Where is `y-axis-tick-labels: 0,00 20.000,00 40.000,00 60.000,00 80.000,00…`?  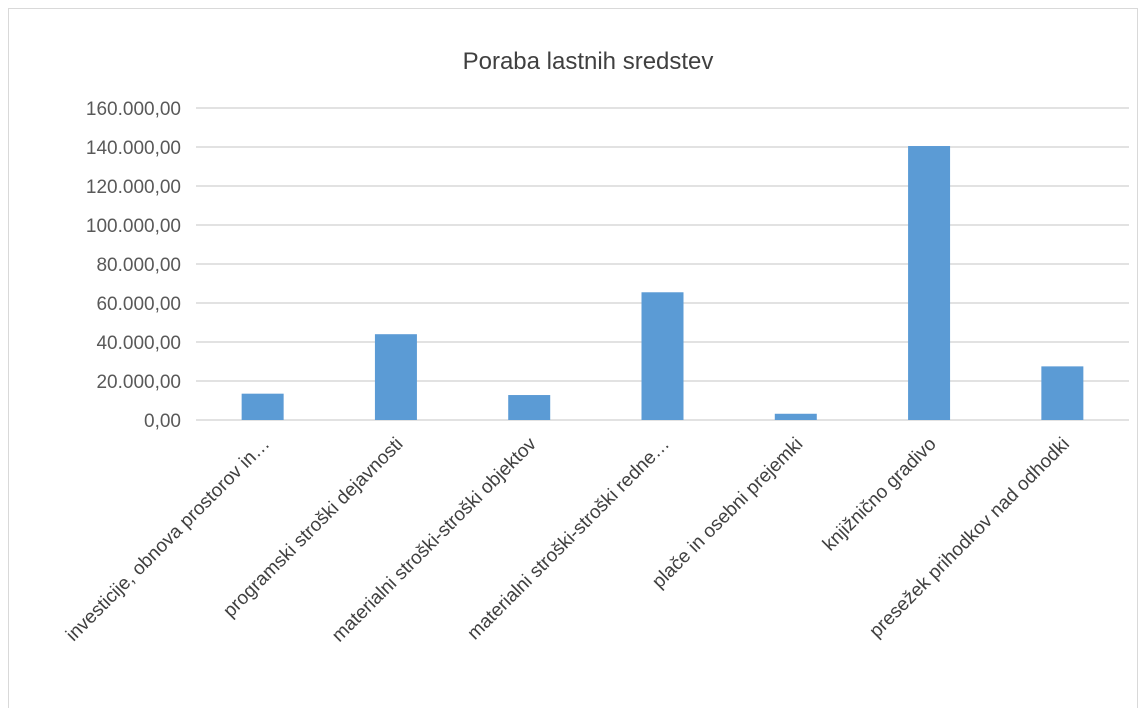 y-axis-tick-labels: 0,00 20.000,00 40.000,00 60.000,00 80.000,00… is located at coordinates (133, 265).